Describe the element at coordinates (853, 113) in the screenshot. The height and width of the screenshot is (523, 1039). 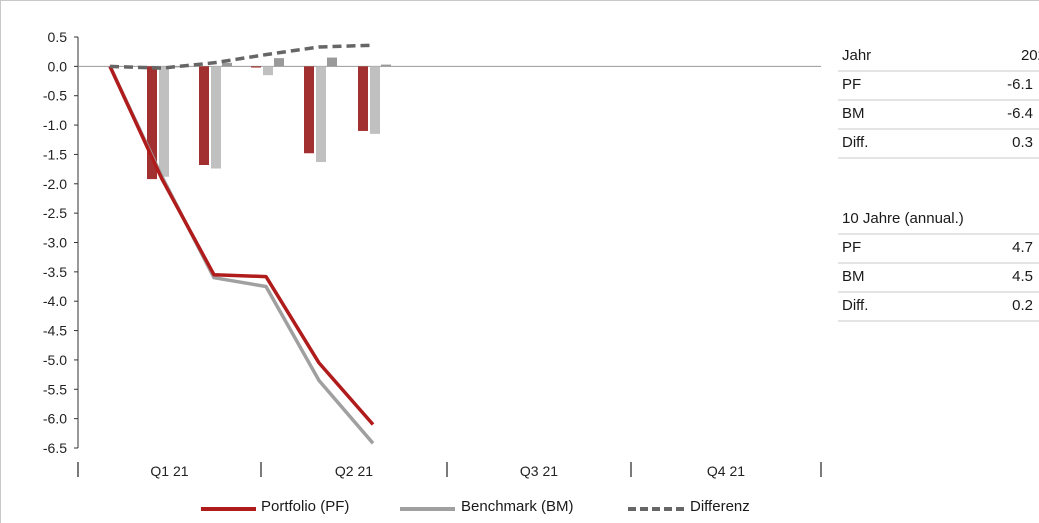
I see `year-table-label: BM` at that location.